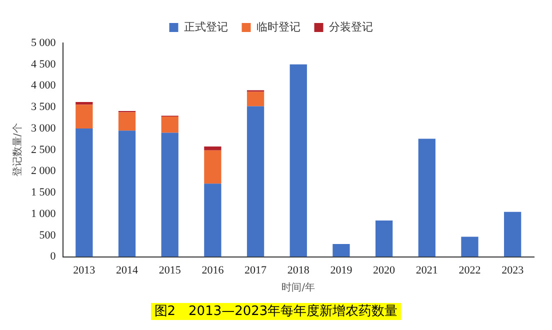 The image size is (552, 330). What do you see at coordinates (341, 270) in the screenshot?
I see `x-tick-label: 2019` at bounding box center [341, 270].